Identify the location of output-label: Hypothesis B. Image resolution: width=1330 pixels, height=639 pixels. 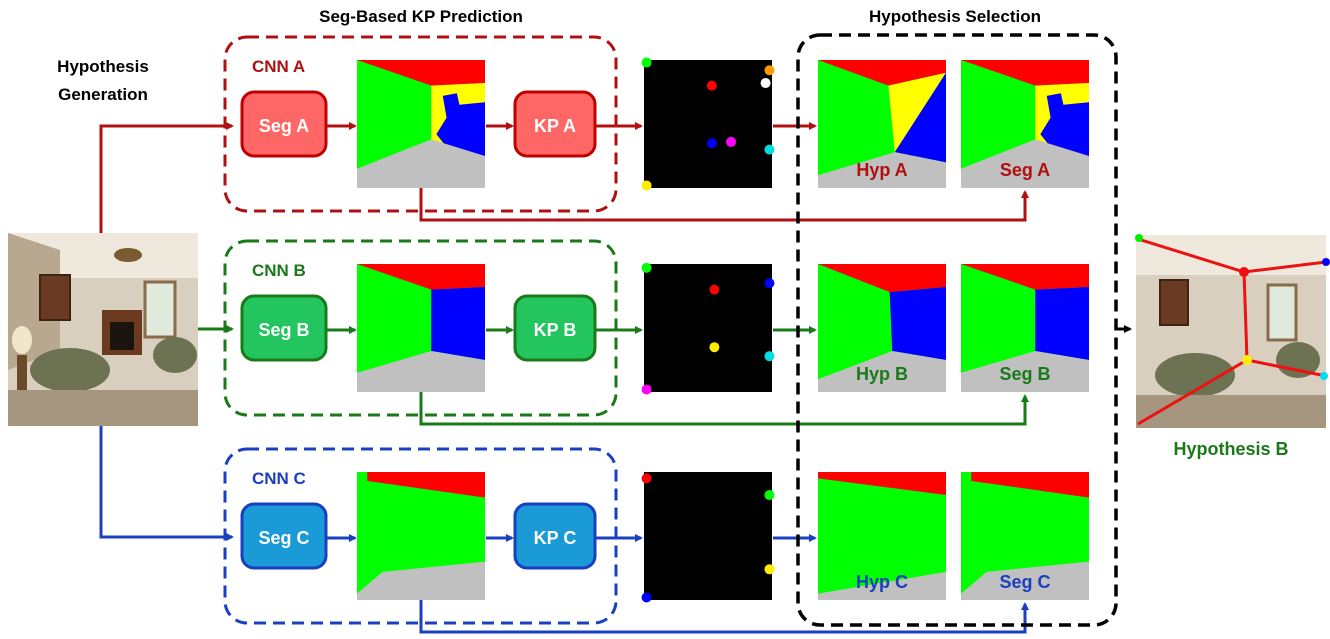
(1230, 449).